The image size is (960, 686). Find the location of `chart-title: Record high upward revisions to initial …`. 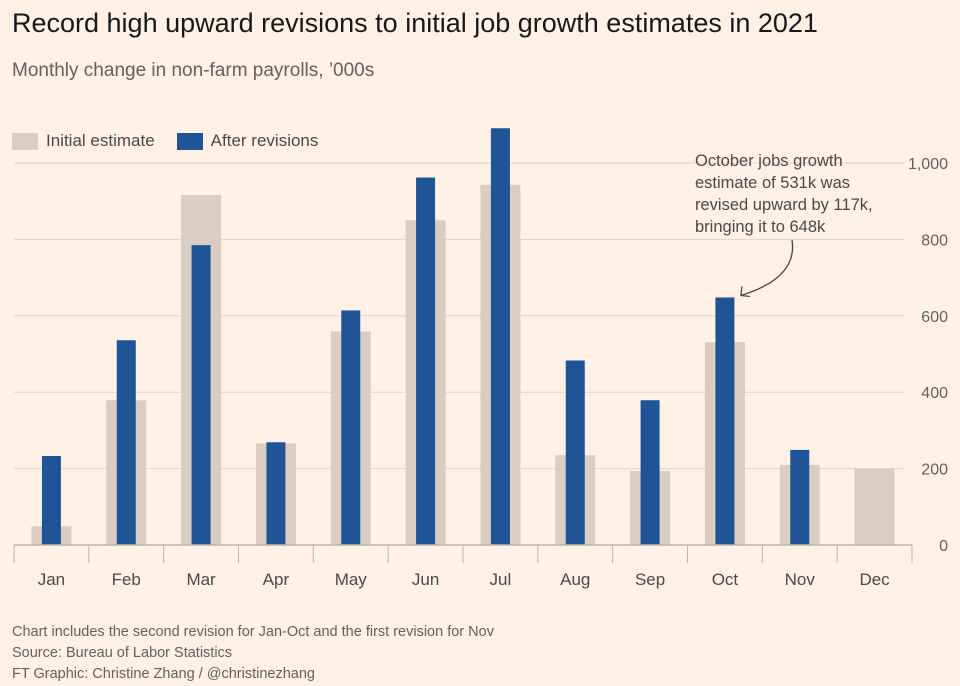

chart-title: Record high upward revisions to initial … is located at coordinates (415, 23).